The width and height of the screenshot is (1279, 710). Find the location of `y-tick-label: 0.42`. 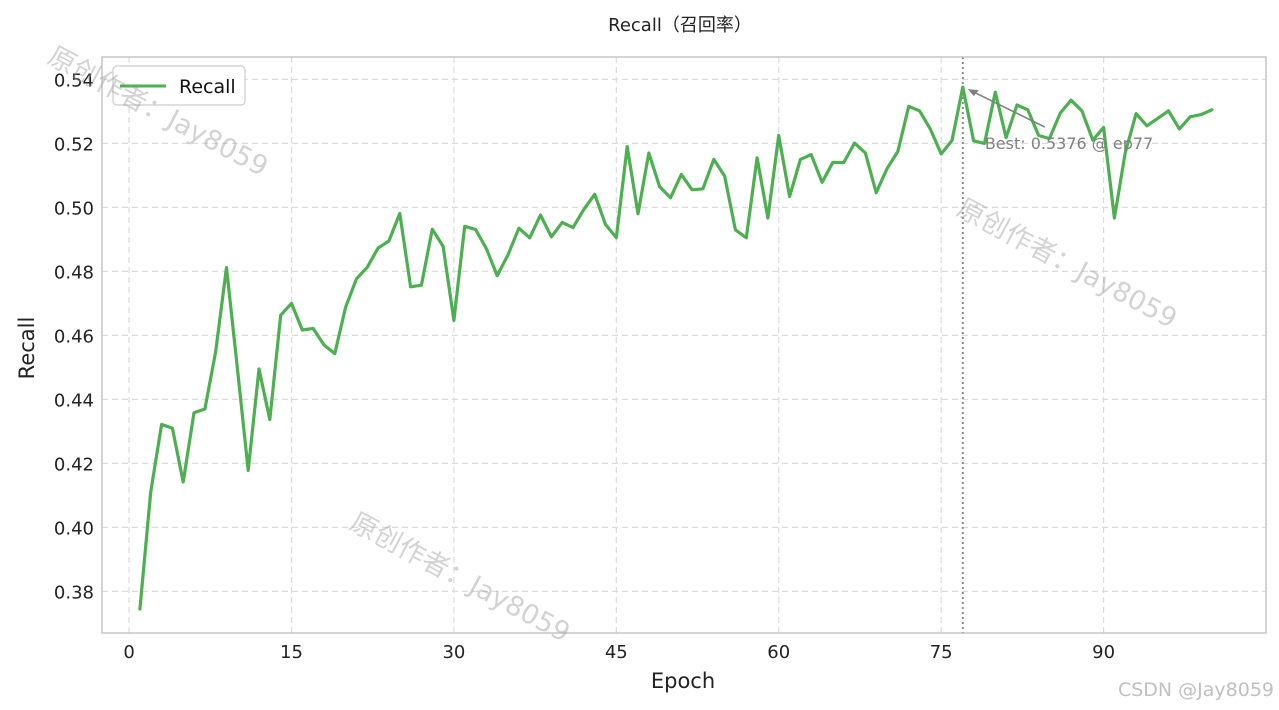

y-tick-label: 0.42 is located at coordinates (74, 464).